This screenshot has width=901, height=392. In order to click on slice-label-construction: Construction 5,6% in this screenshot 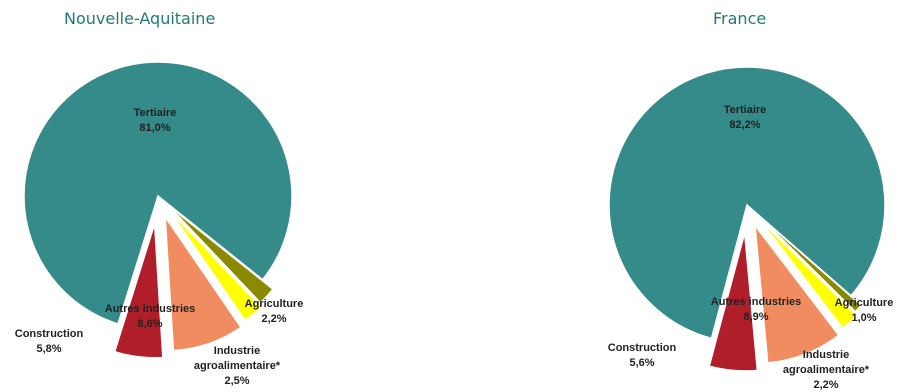, I will do `click(642, 355)`.